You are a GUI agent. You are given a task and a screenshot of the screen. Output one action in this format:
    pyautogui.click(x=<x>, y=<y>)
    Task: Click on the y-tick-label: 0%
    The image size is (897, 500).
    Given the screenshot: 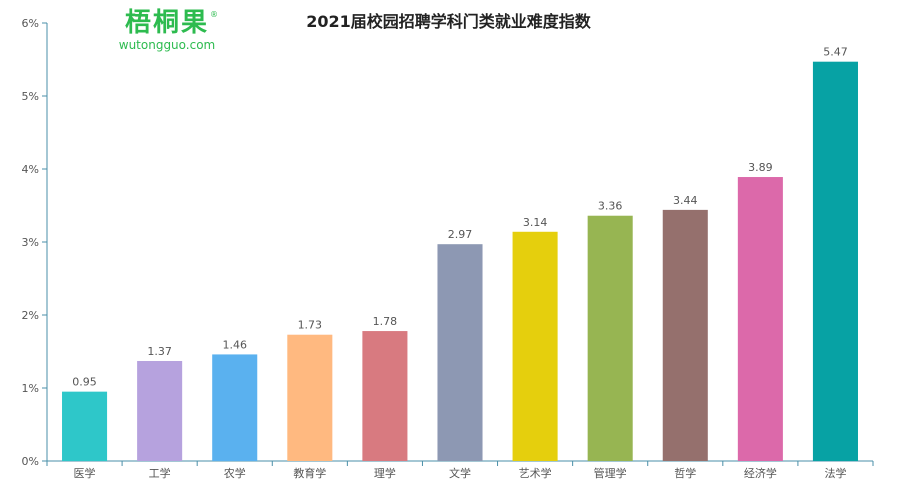 What is the action you would take?
    pyautogui.click(x=30, y=461)
    